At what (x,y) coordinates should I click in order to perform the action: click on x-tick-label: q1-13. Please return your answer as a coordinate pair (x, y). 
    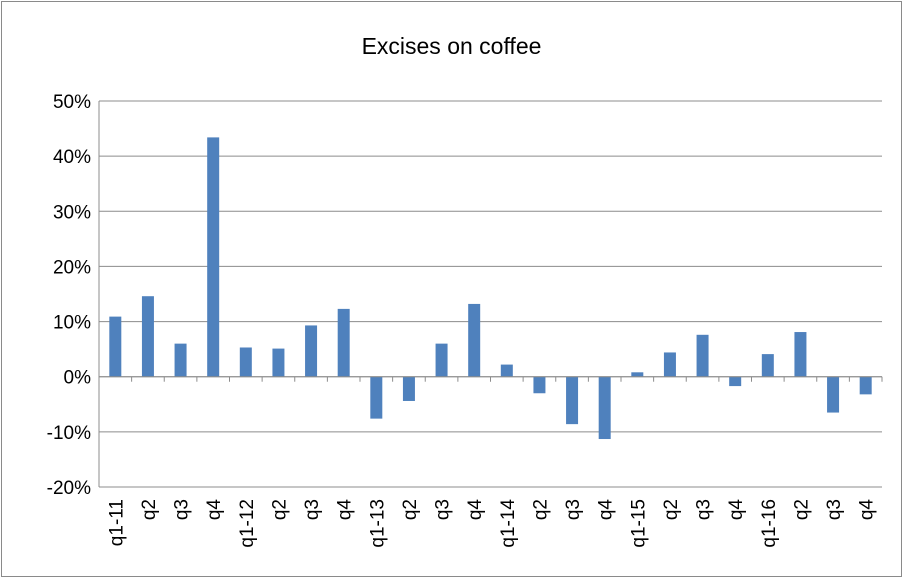
    Looking at the image, I should click on (377, 523).